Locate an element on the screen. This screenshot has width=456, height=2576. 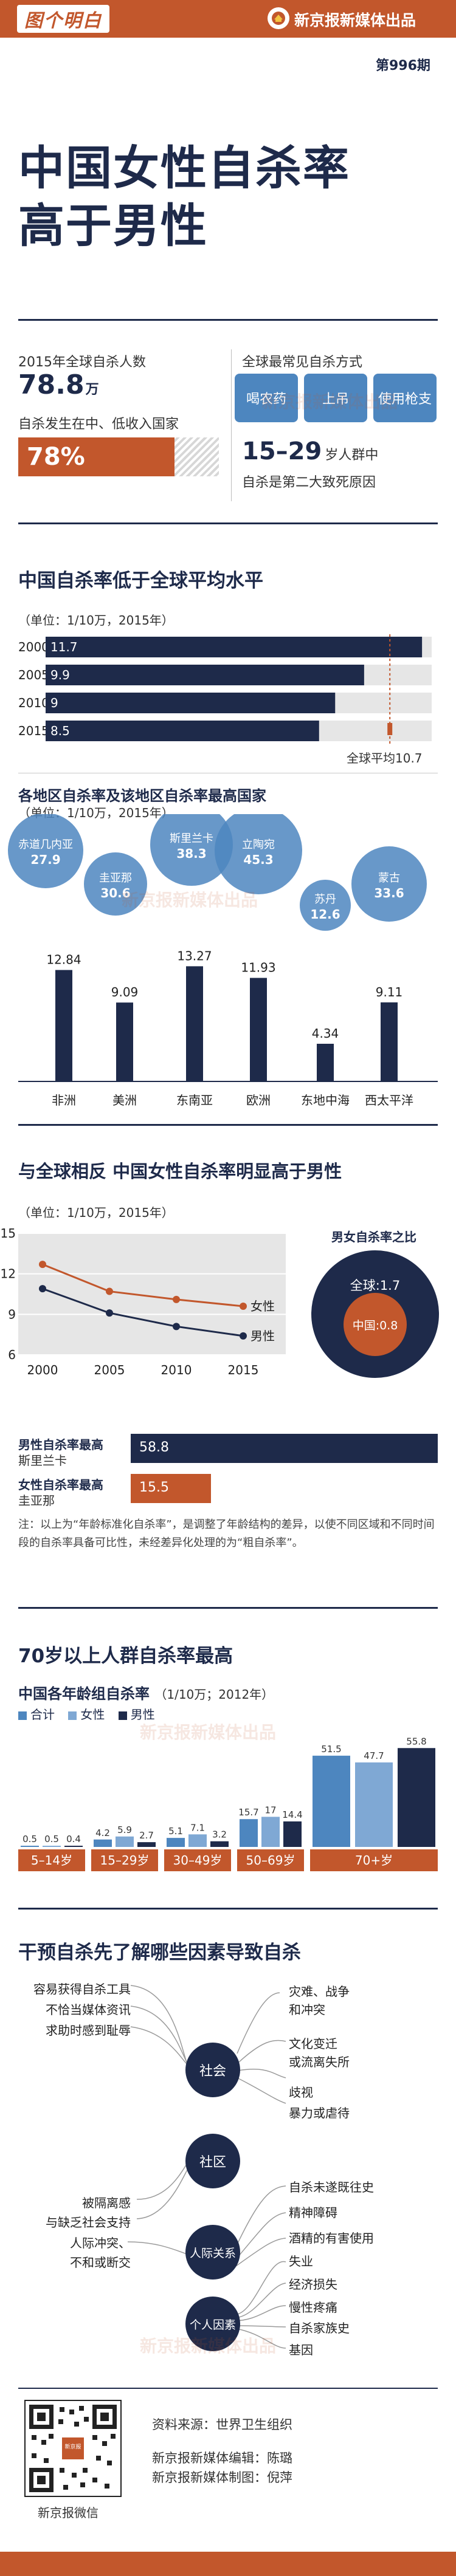
country-name: 苏丹 is located at coordinates (325, 900).